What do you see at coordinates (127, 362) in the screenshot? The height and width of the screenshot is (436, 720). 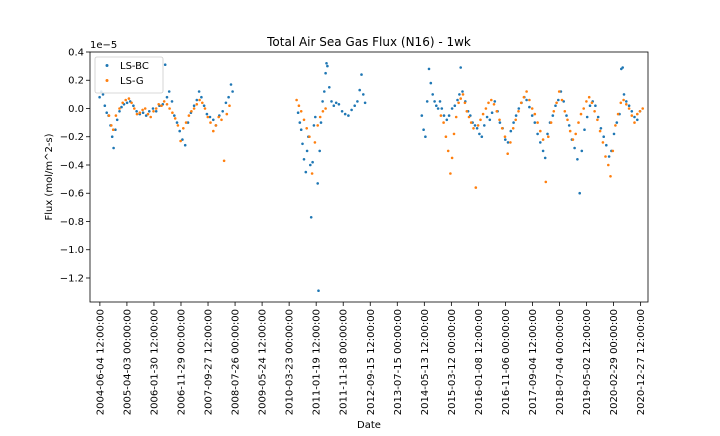 I see `x-tick-label: 2005-04-03 00:00:00` at bounding box center [127, 362].